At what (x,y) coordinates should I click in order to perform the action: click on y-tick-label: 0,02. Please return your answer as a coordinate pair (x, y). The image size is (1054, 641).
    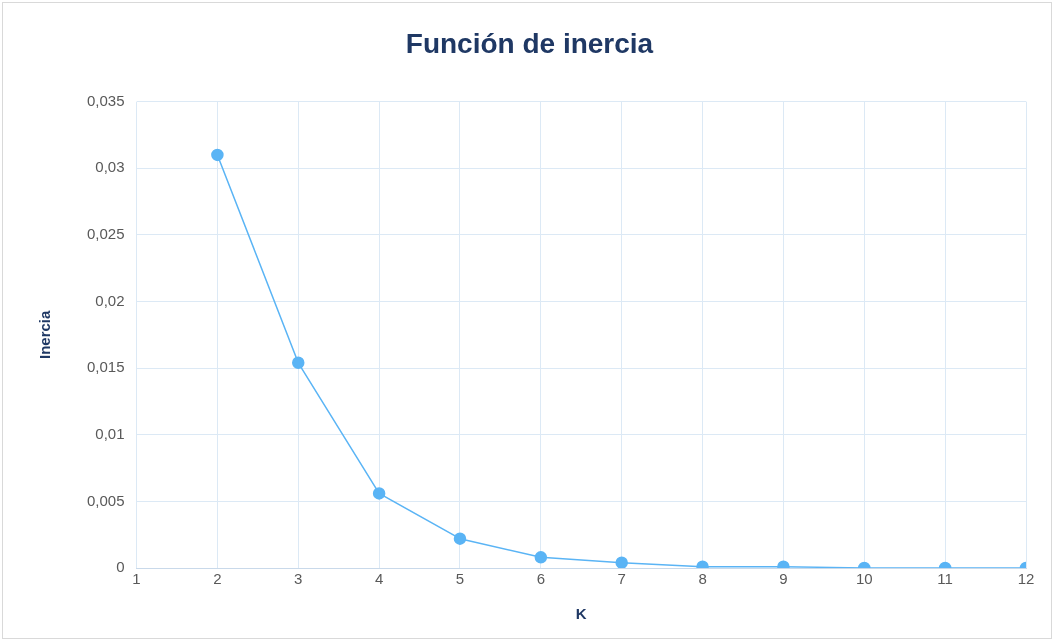
    Looking at the image, I should click on (110, 300).